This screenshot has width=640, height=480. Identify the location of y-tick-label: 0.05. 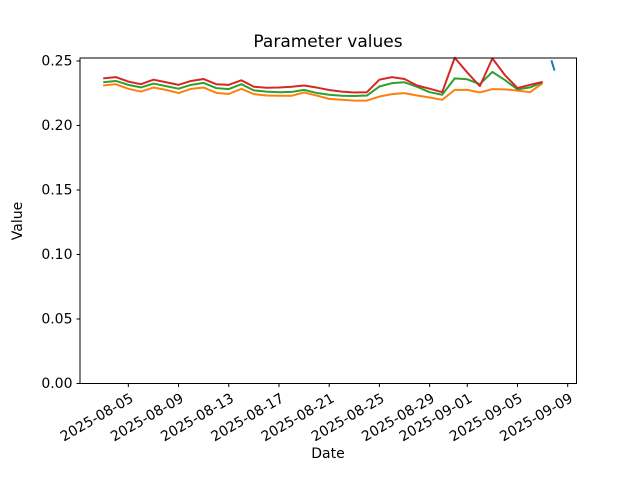
(56, 319).